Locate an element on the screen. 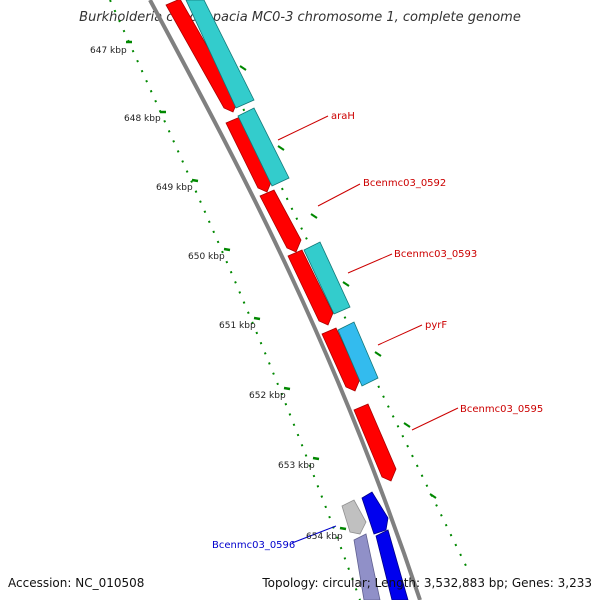 The height and width of the screenshot is (600, 600). tick-label: 651 kbp is located at coordinates (237, 326).